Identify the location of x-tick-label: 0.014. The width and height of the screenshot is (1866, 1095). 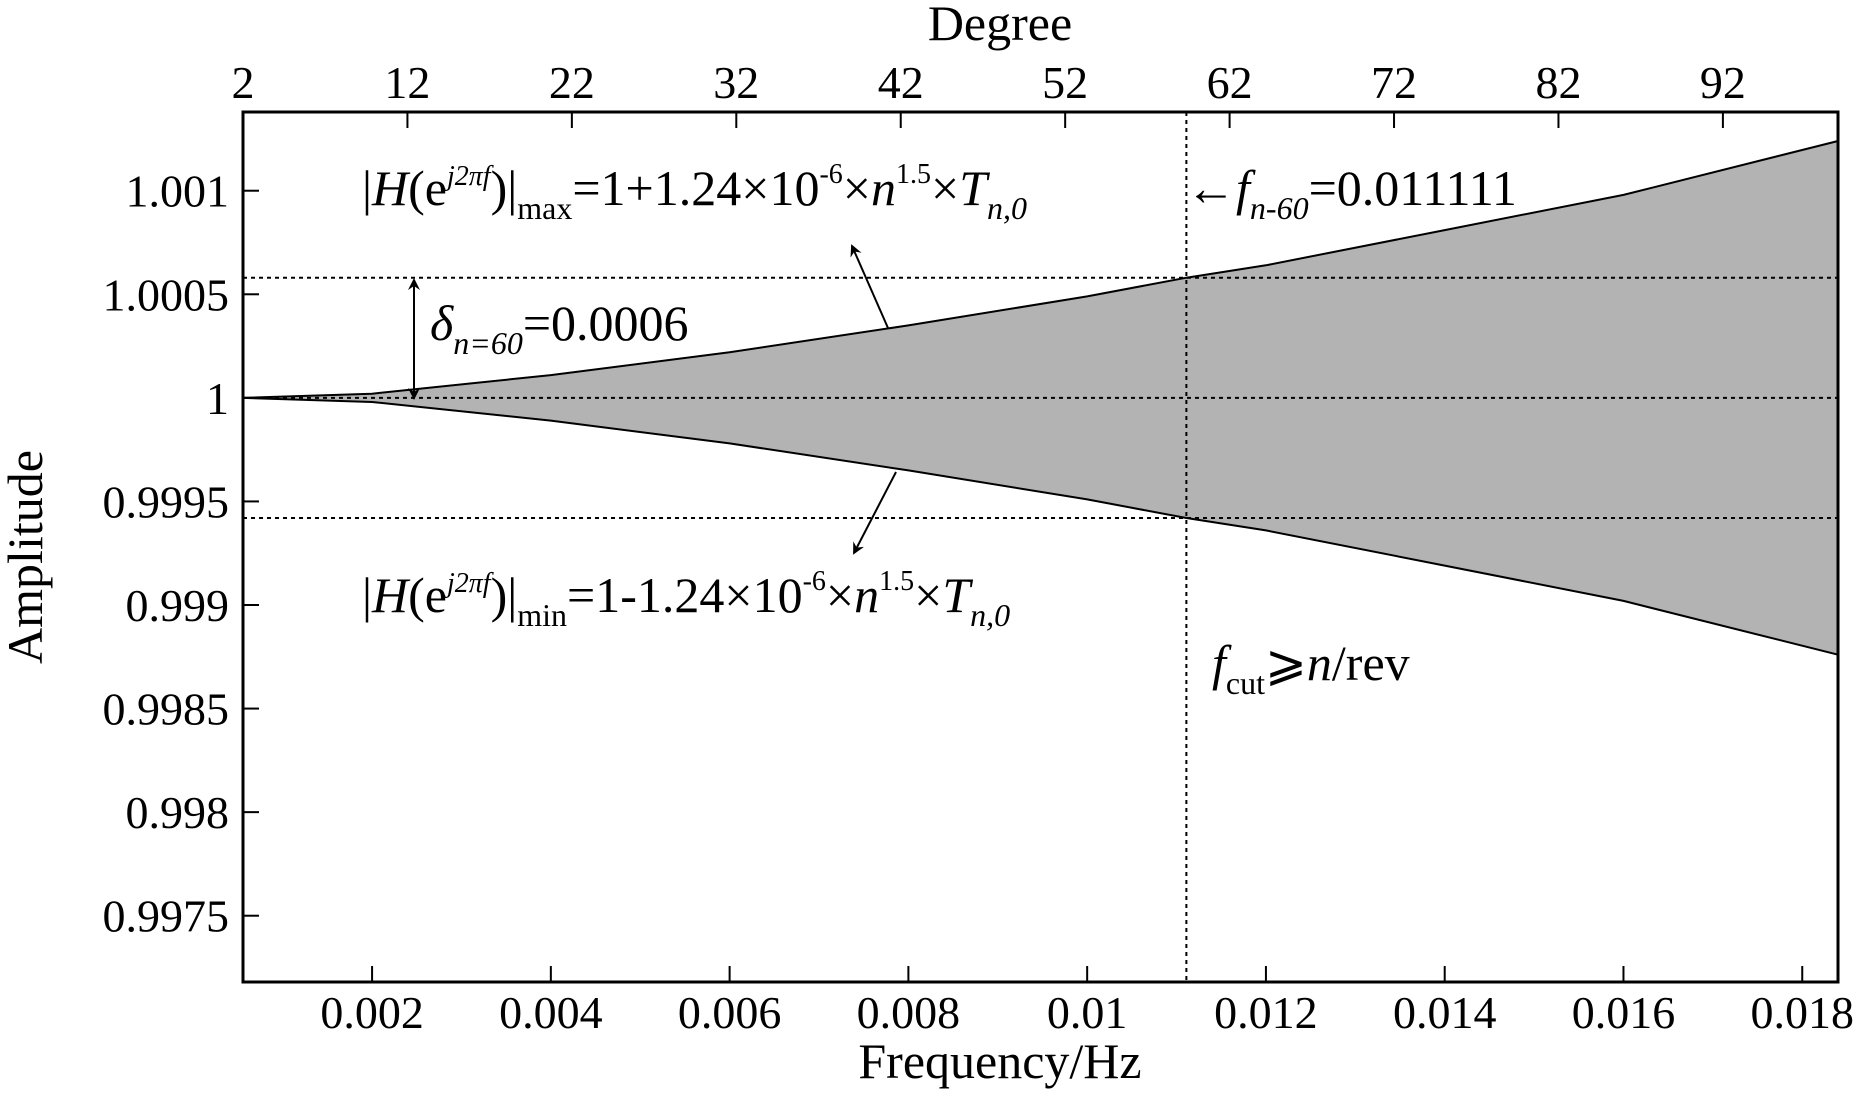
(1445, 1012).